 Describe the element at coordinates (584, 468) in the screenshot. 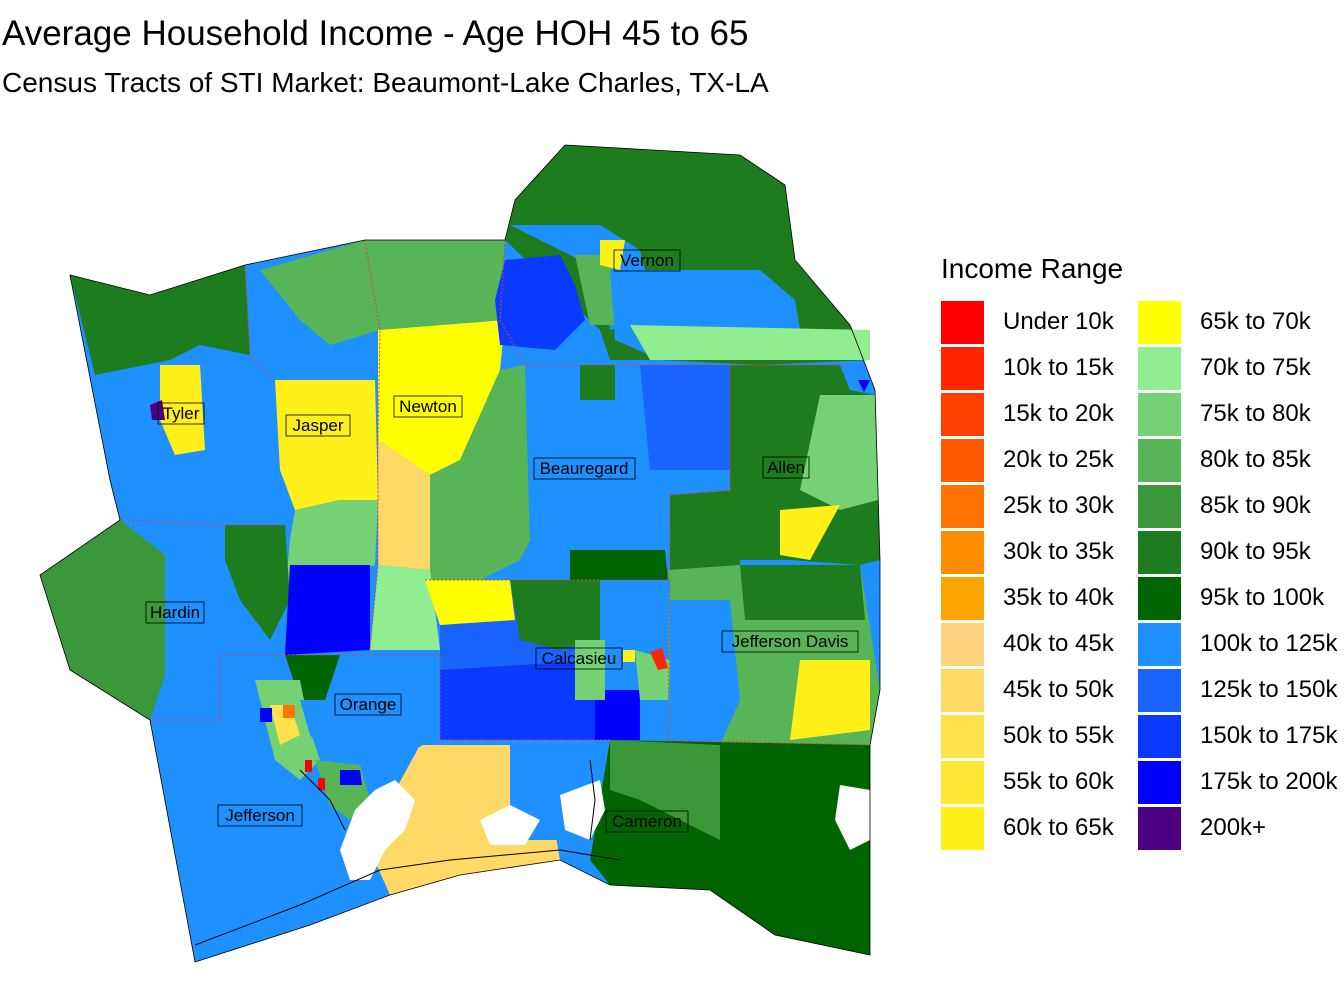

I see `county-name-beauregard: Beauregard` at that location.